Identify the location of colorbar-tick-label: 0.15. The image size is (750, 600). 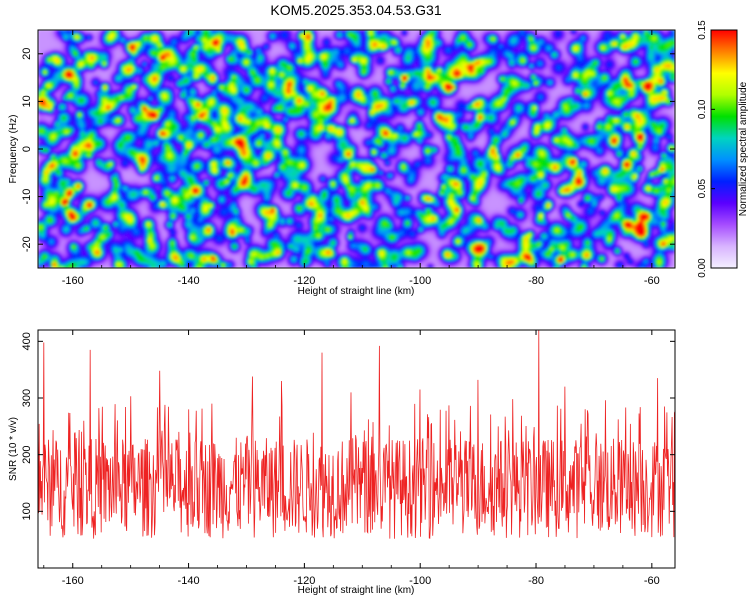
(702, 30).